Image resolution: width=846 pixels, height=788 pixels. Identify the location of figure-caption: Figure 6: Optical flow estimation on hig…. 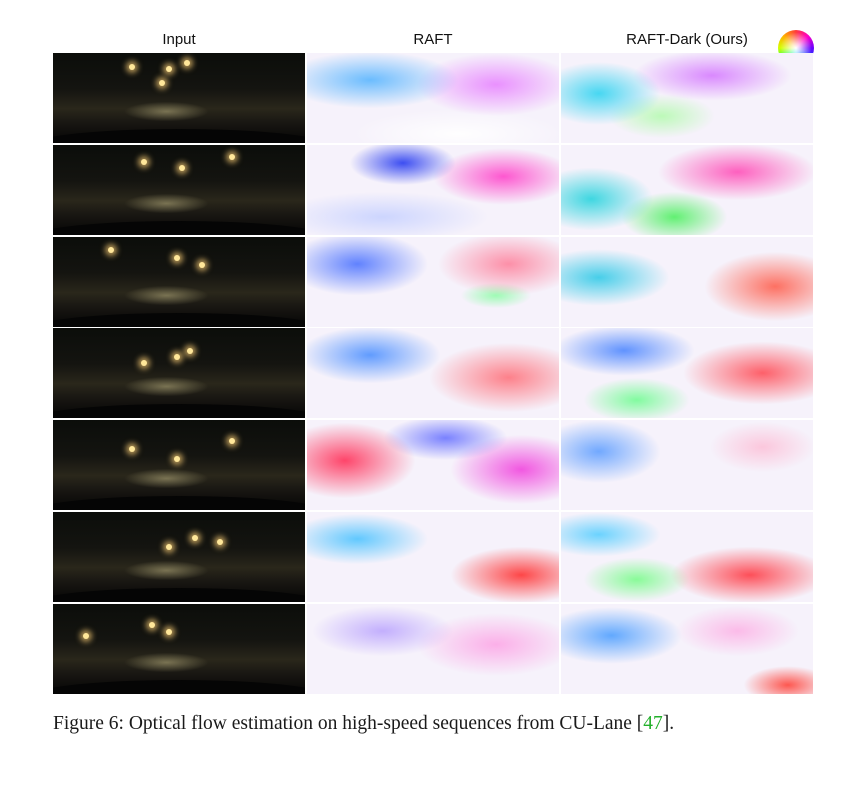
(434, 724).